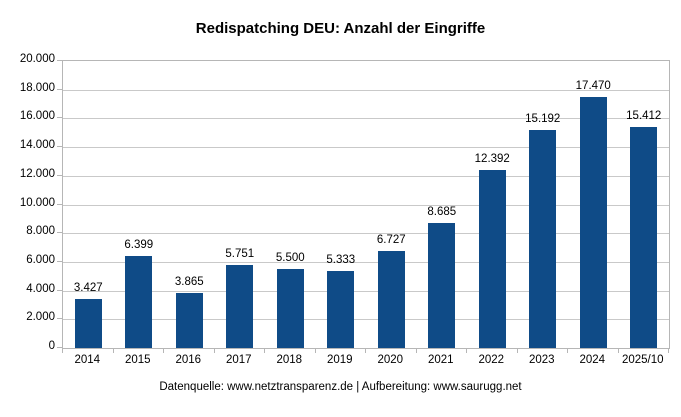 The width and height of the screenshot is (681, 417). Describe the element at coordinates (541, 360) in the screenshot. I see `x-axis-category-label: 2023` at that location.